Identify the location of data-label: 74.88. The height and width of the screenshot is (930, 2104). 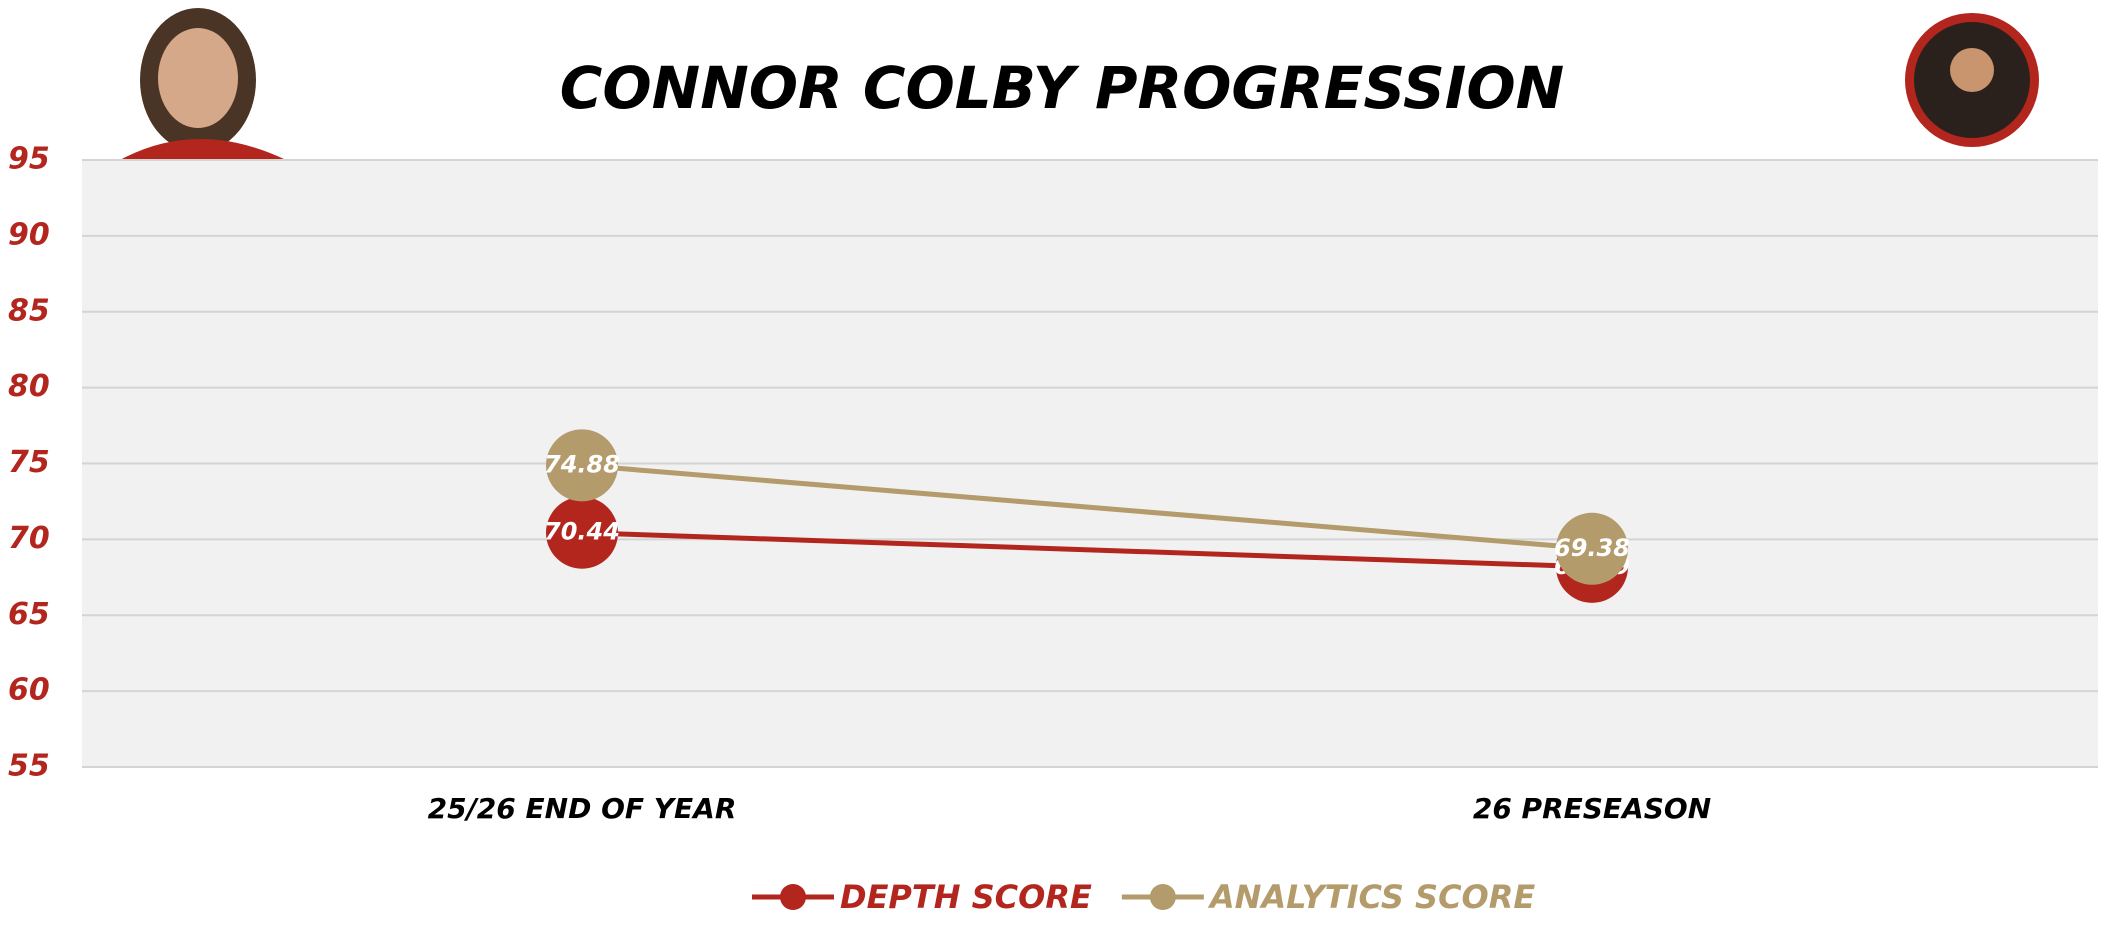
(582, 464).